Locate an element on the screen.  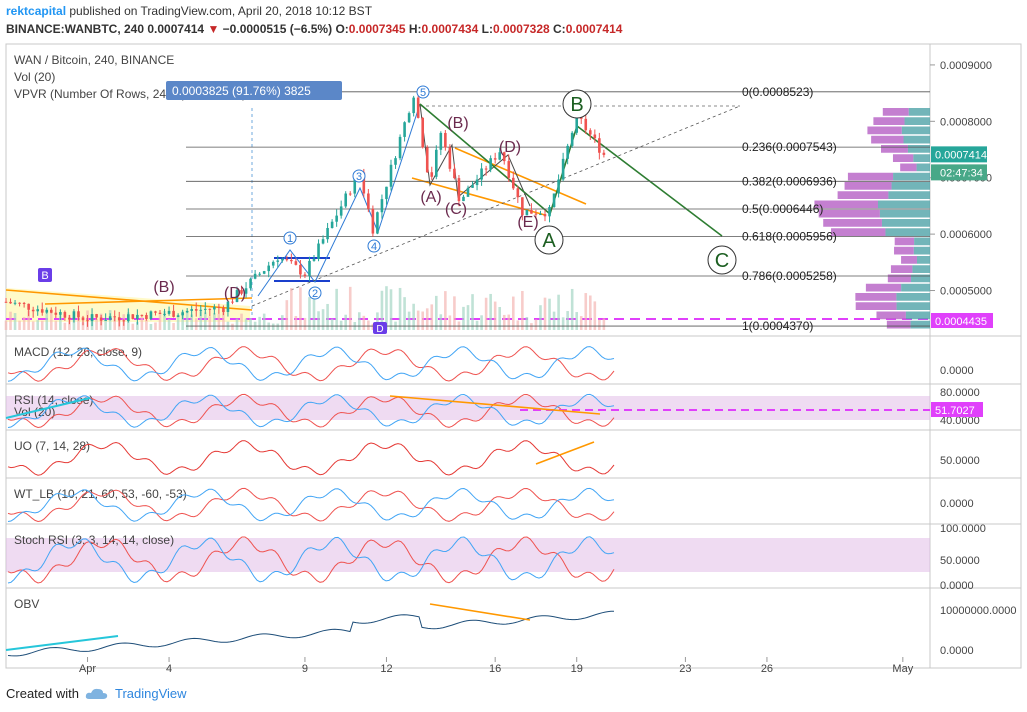
time-tick-label: 16 is located at coordinates (495, 669).